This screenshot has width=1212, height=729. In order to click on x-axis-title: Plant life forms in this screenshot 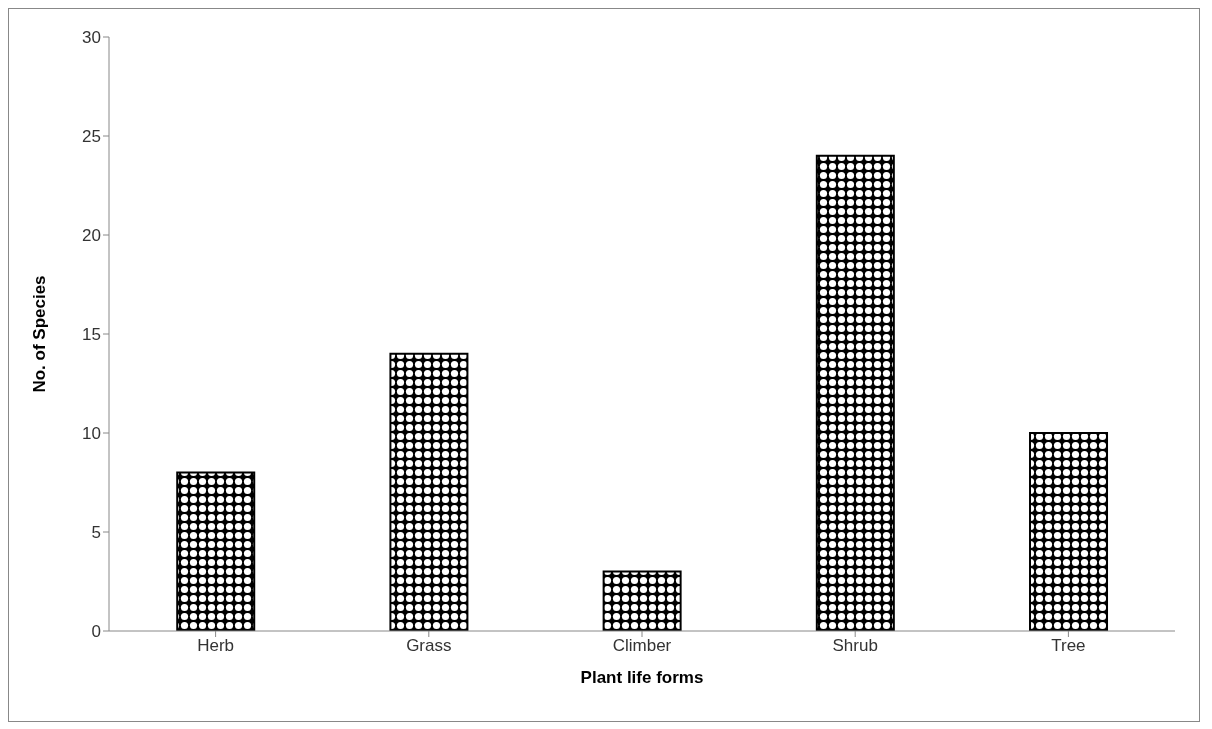, I will do `click(642, 677)`.